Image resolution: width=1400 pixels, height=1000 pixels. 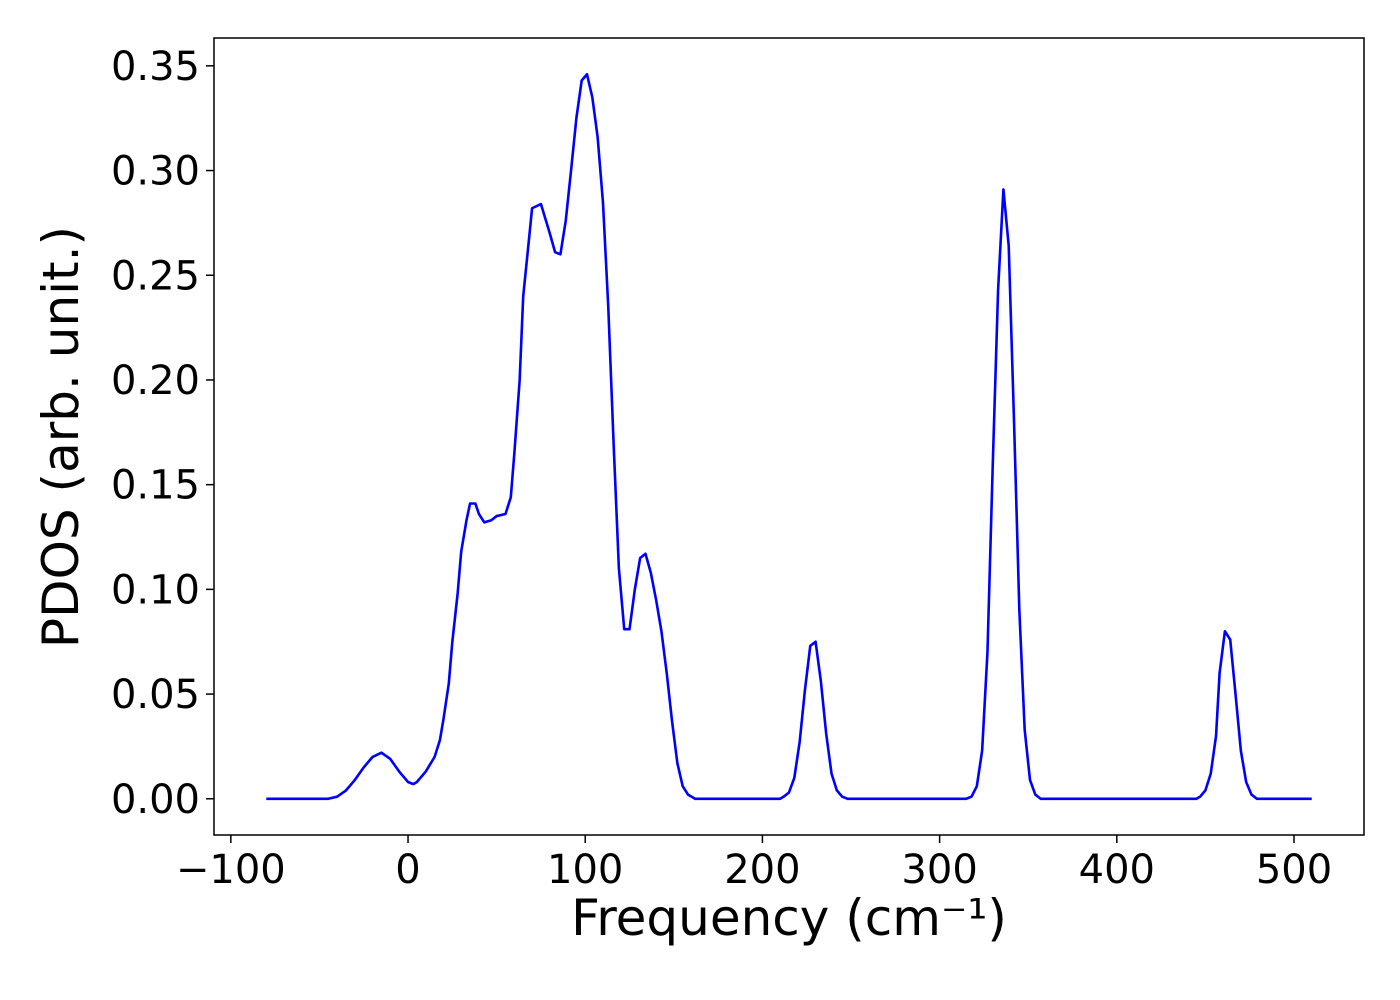 I want to click on x-tick-label: 100, so click(x=585, y=870).